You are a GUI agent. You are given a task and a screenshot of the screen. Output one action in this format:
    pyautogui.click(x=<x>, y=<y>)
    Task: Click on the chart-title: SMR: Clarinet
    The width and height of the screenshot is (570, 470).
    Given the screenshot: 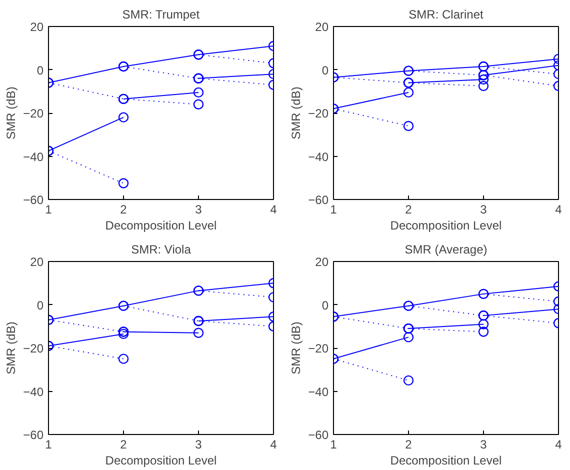 What is the action you would take?
    pyautogui.click(x=446, y=15)
    